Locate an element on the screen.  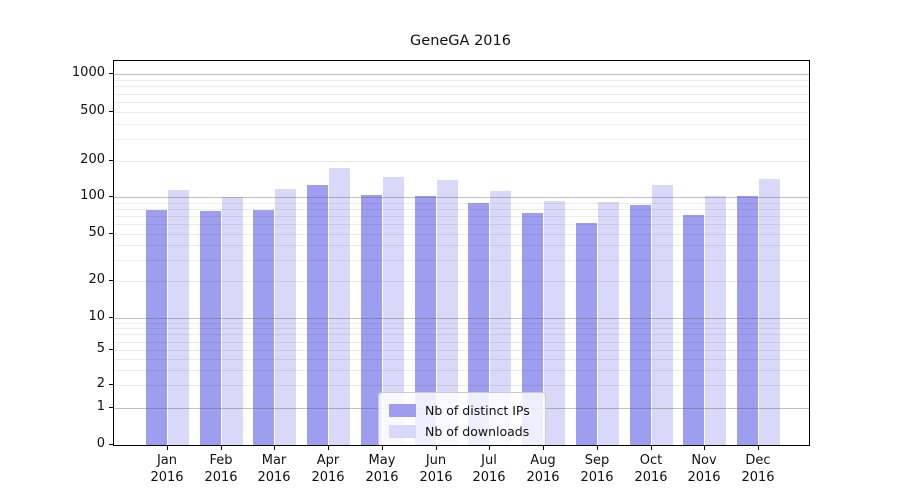
bar-downloads-aug is located at coordinates (554, 322).